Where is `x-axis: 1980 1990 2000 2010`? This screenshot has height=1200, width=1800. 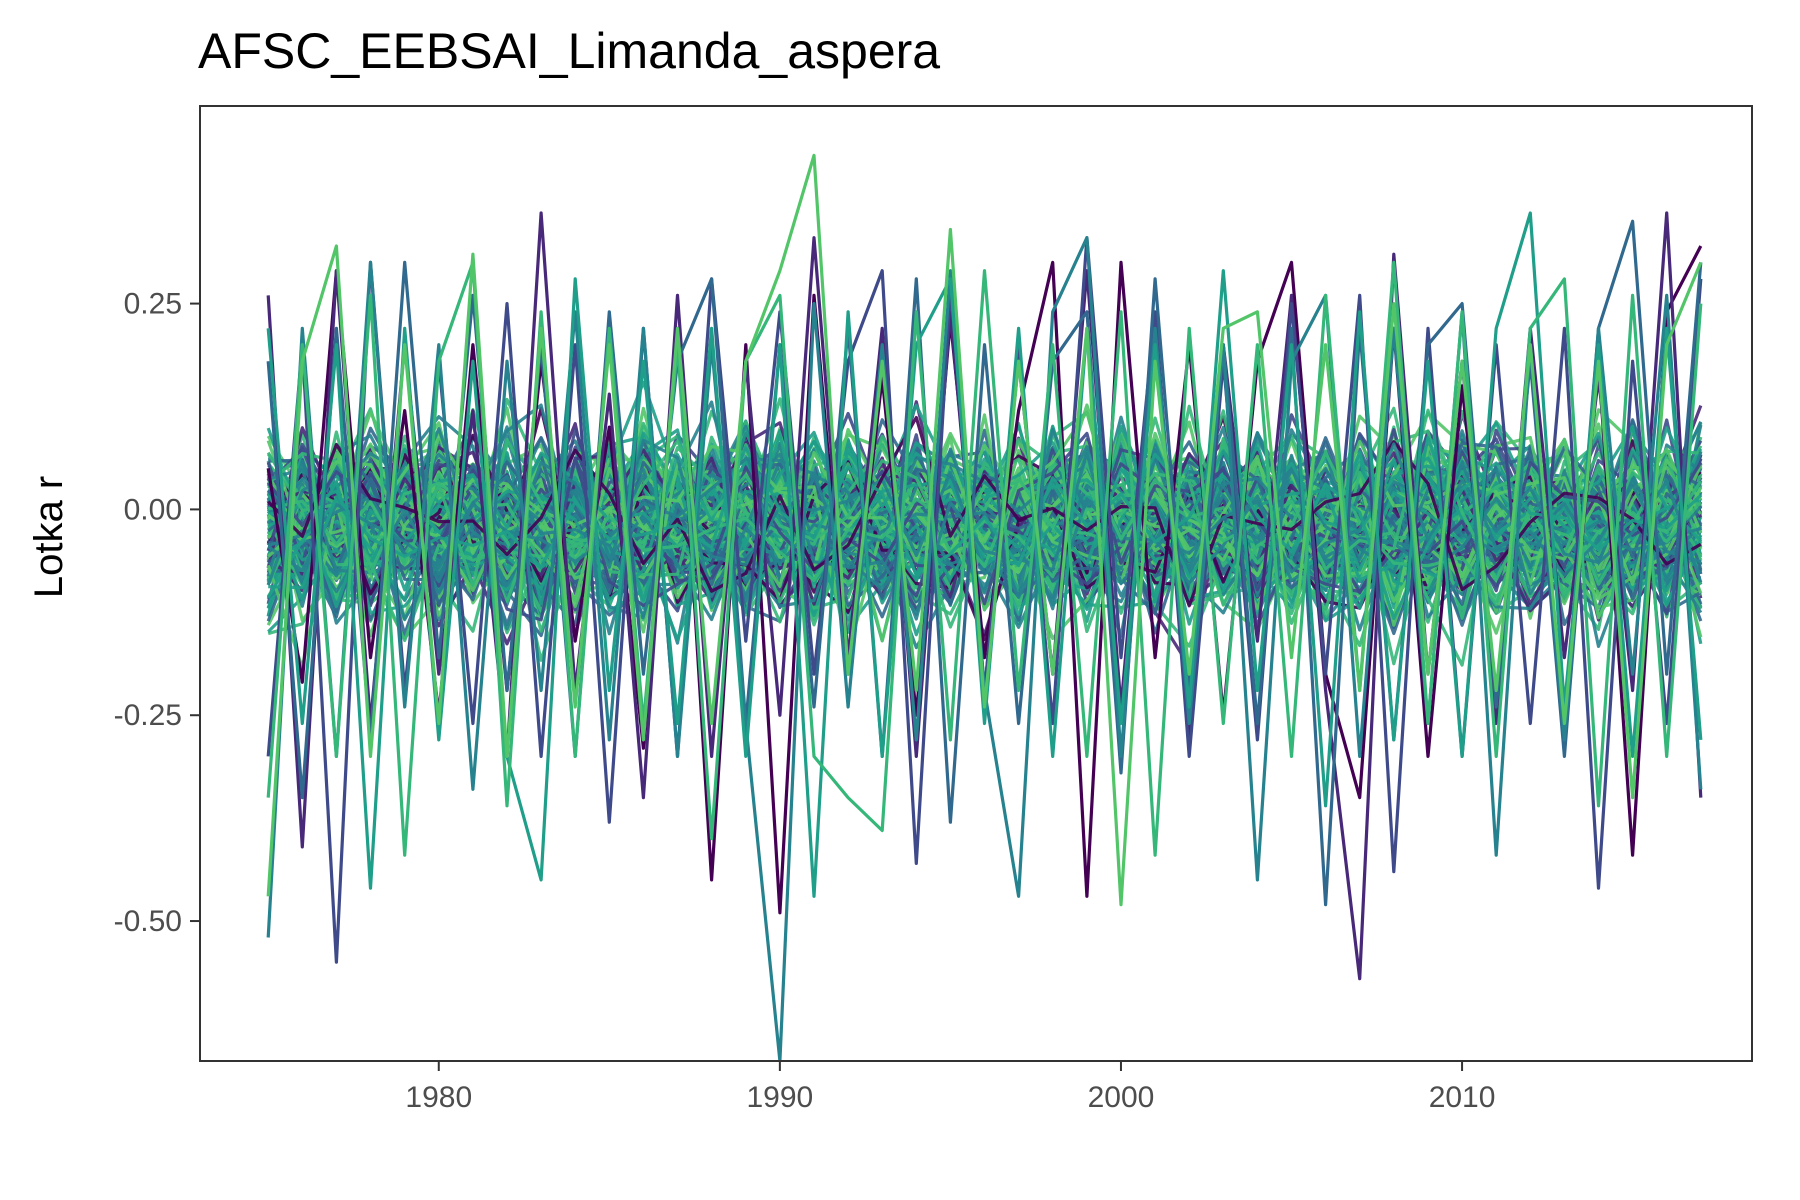
x-axis: 1980 1990 2000 2010 is located at coordinates (950, 1087).